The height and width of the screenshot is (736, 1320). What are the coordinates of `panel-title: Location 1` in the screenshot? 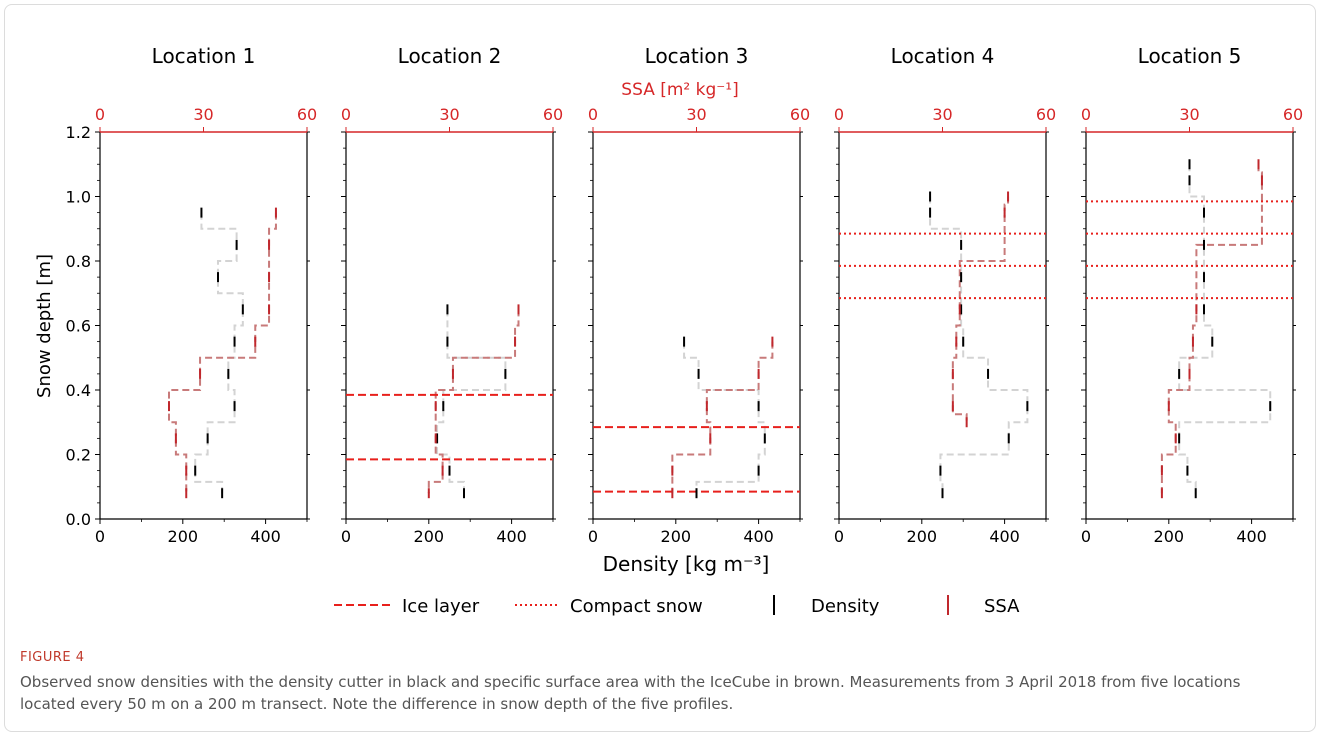 It's located at (204, 56).